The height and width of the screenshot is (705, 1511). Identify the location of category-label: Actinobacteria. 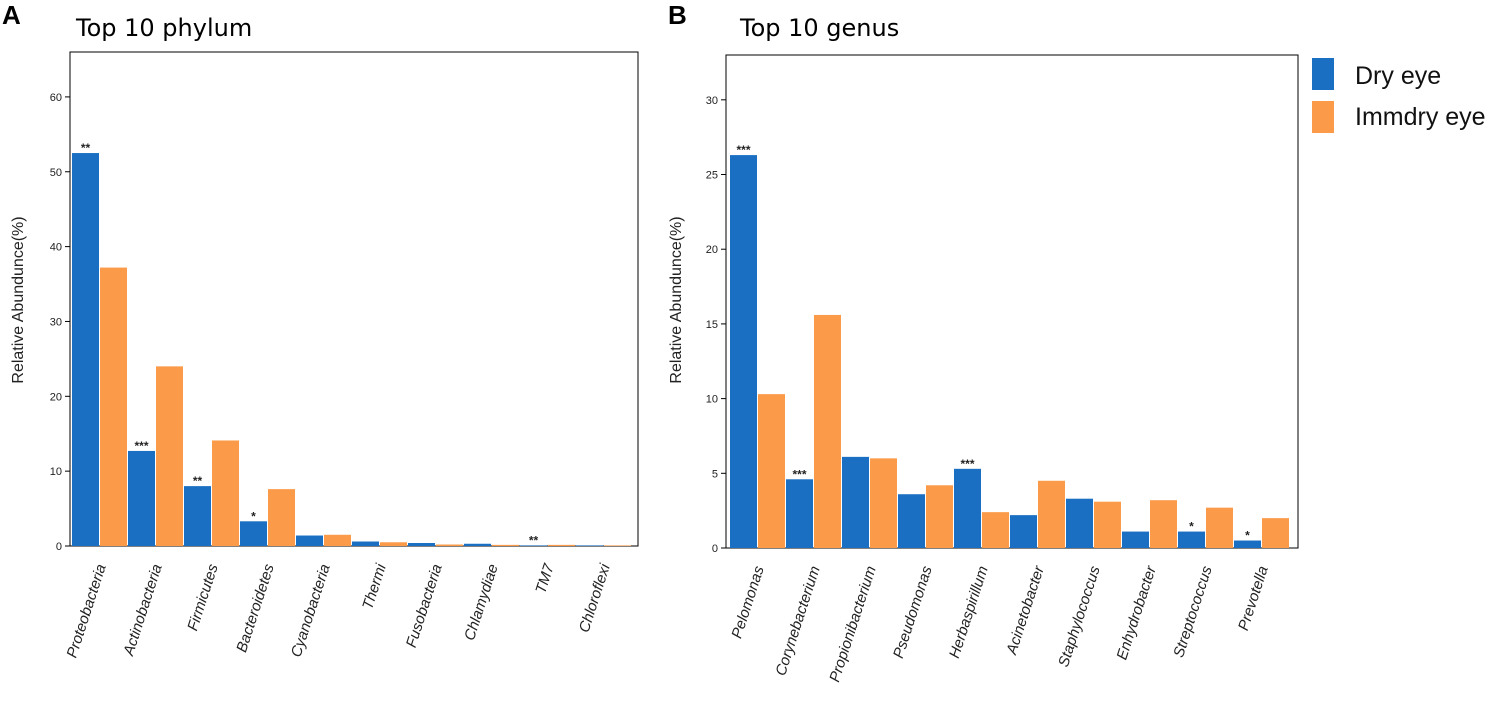
(143, 610).